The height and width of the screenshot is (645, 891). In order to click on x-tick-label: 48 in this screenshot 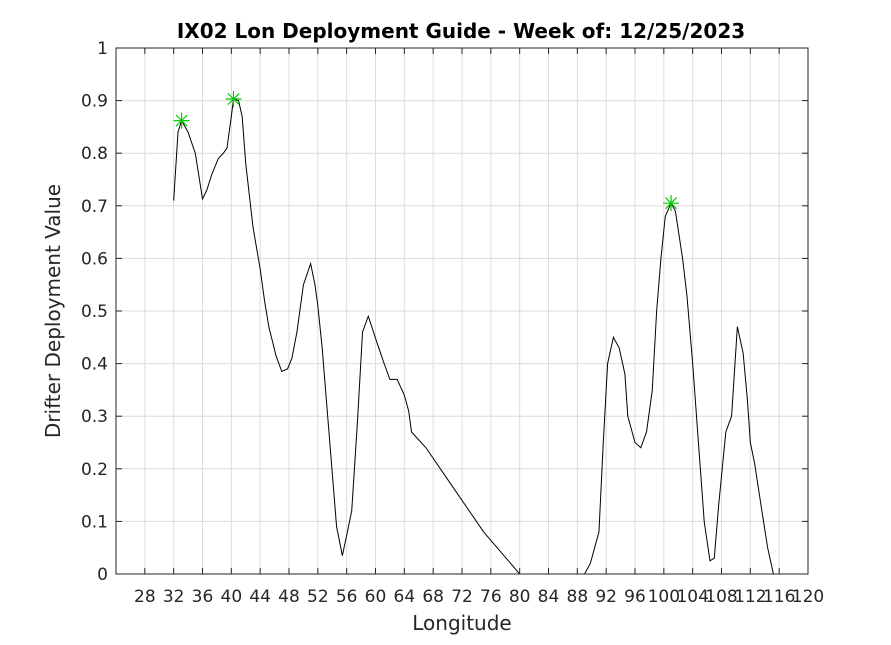, I will do `click(289, 597)`.